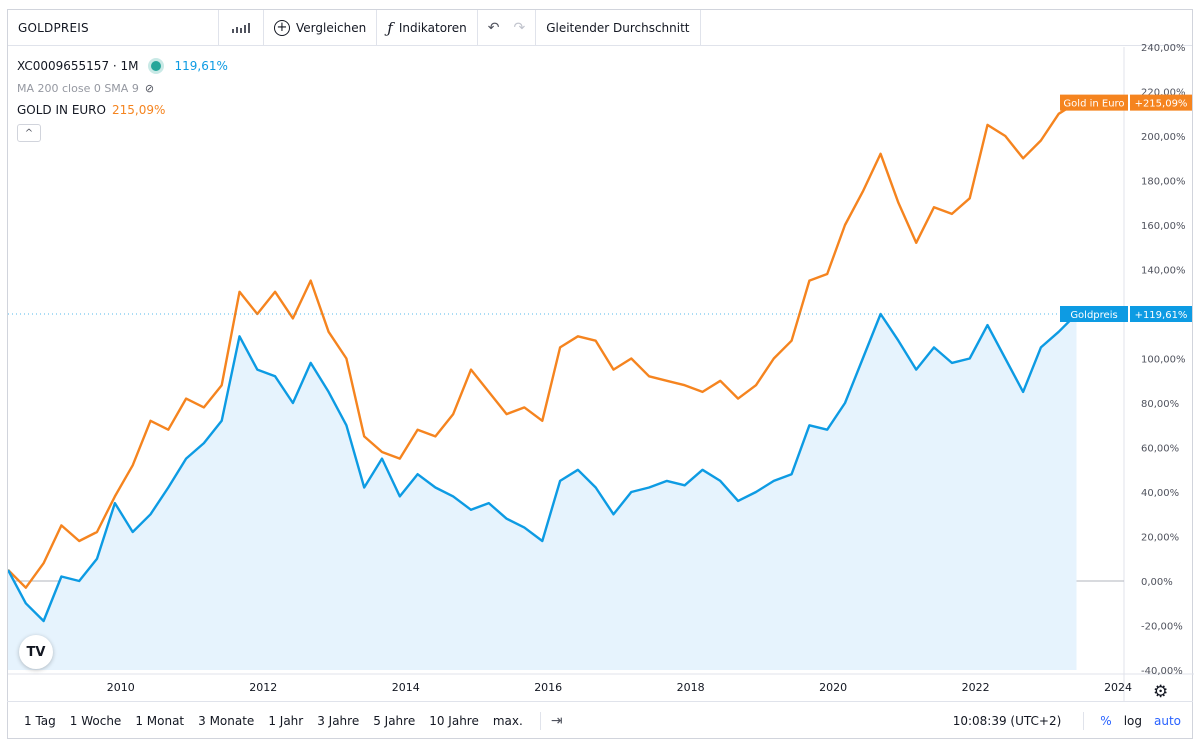 This screenshot has height=743, width=1200. What do you see at coordinates (331, 27) in the screenshot?
I see `compare-label: Vergleichen` at bounding box center [331, 27].